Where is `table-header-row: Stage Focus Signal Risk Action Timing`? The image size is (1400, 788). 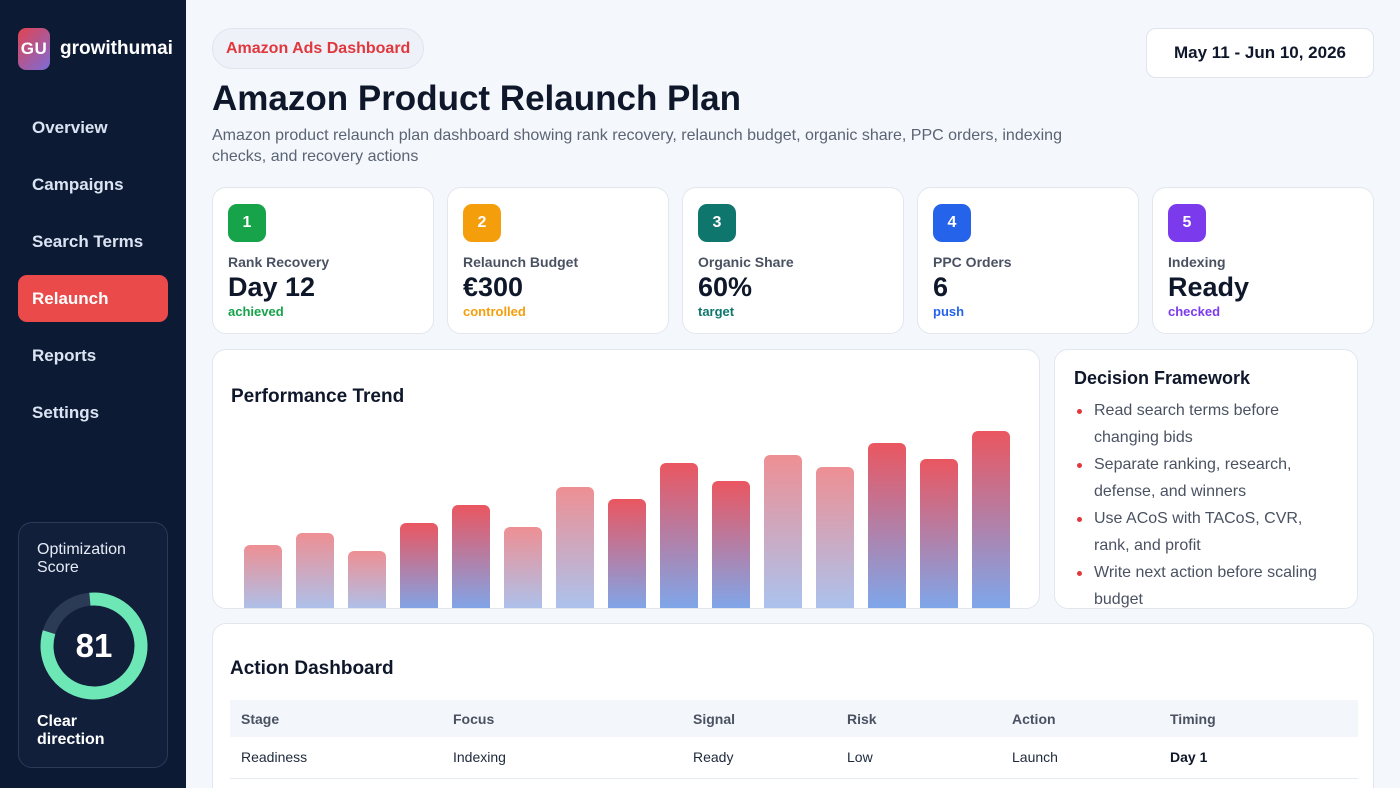 table-header-row: Stage Focus Signal Risk Action Timing is located at coordinates (794, 718).